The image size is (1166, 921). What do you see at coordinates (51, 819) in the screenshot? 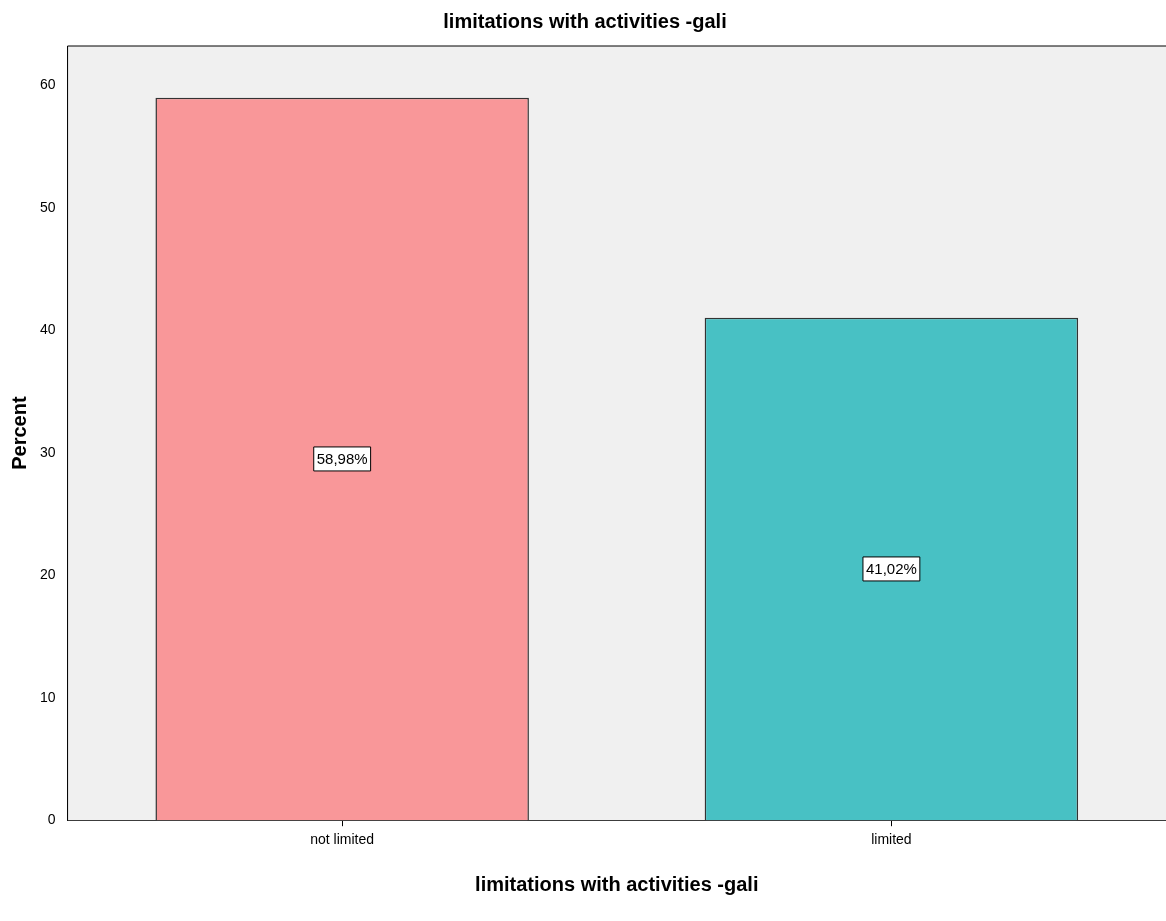
I see `y-tick-label: 0` at bounding box center [51, 819].